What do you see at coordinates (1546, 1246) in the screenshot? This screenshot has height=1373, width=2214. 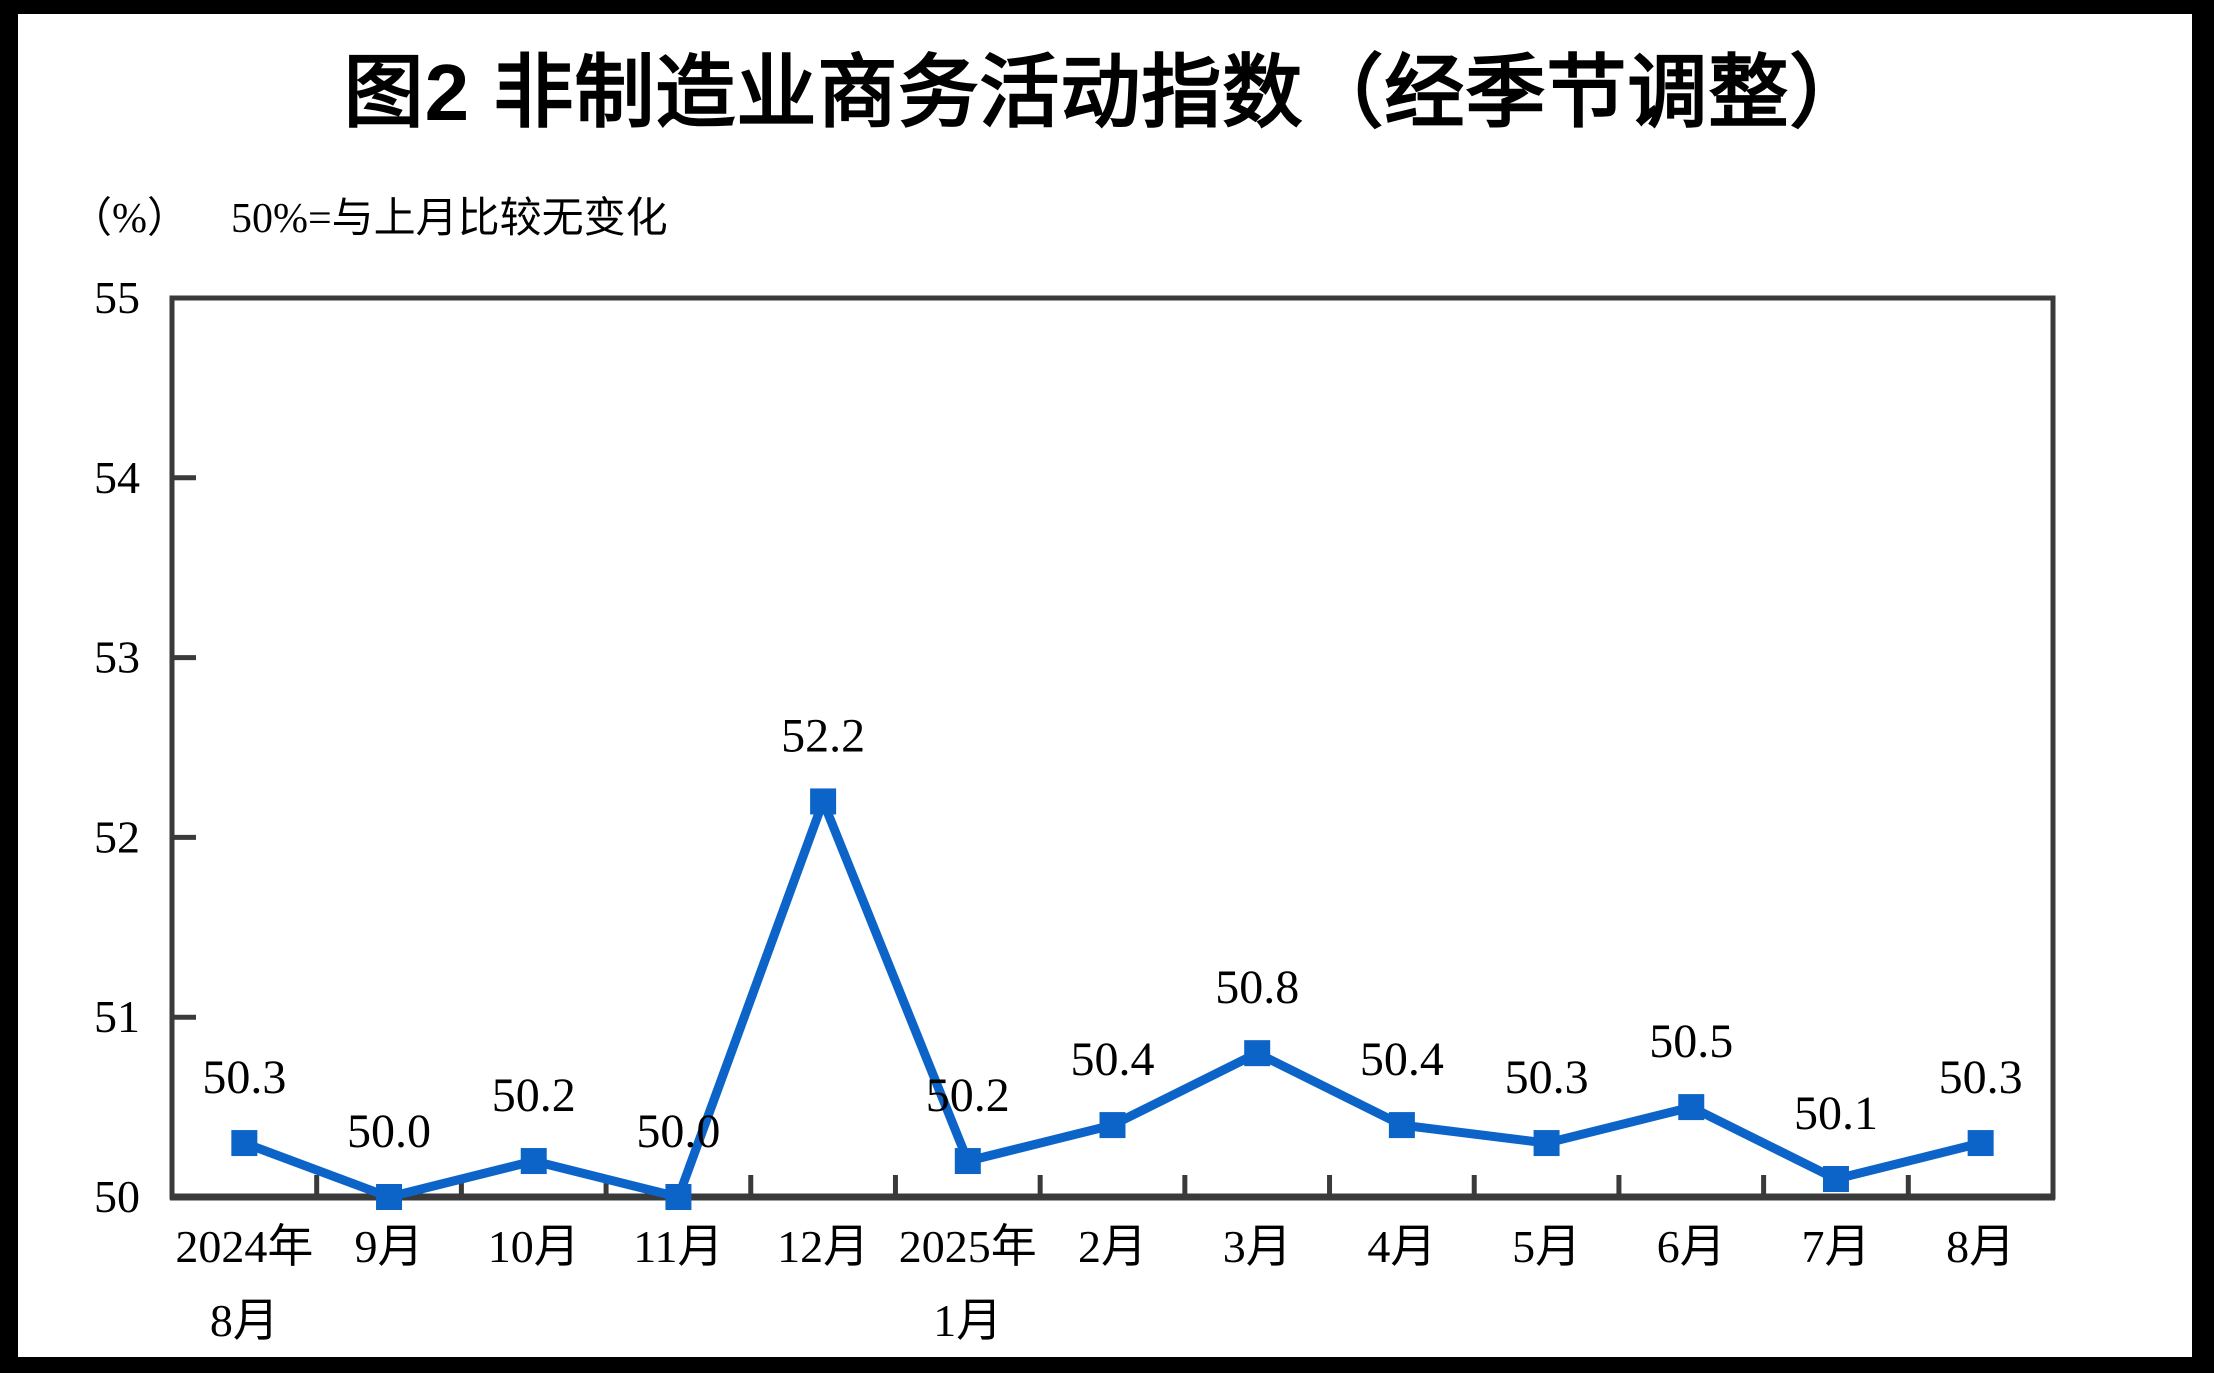 I see `x-tick-label: 5月` at bounding box center [1546, 1246].